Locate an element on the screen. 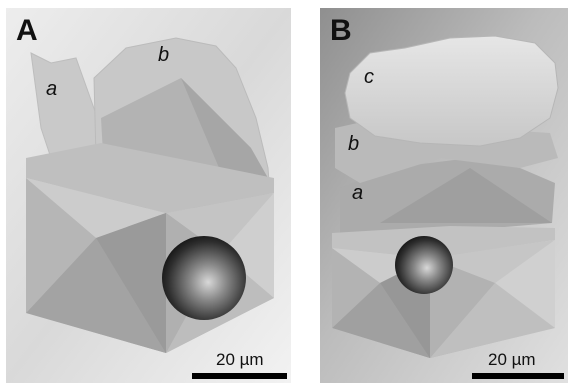  panel-b-layer-b-label: b is located at coordinates (354, 144).